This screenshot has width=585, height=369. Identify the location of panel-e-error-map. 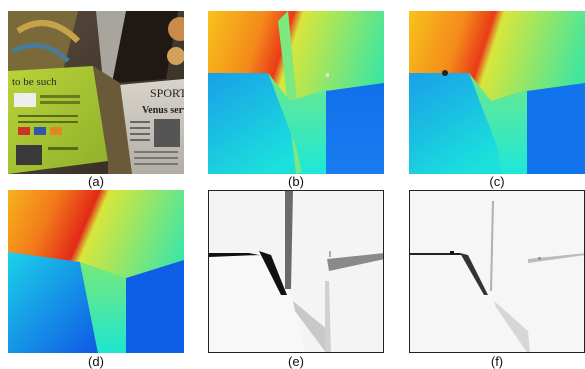
(296, 271).